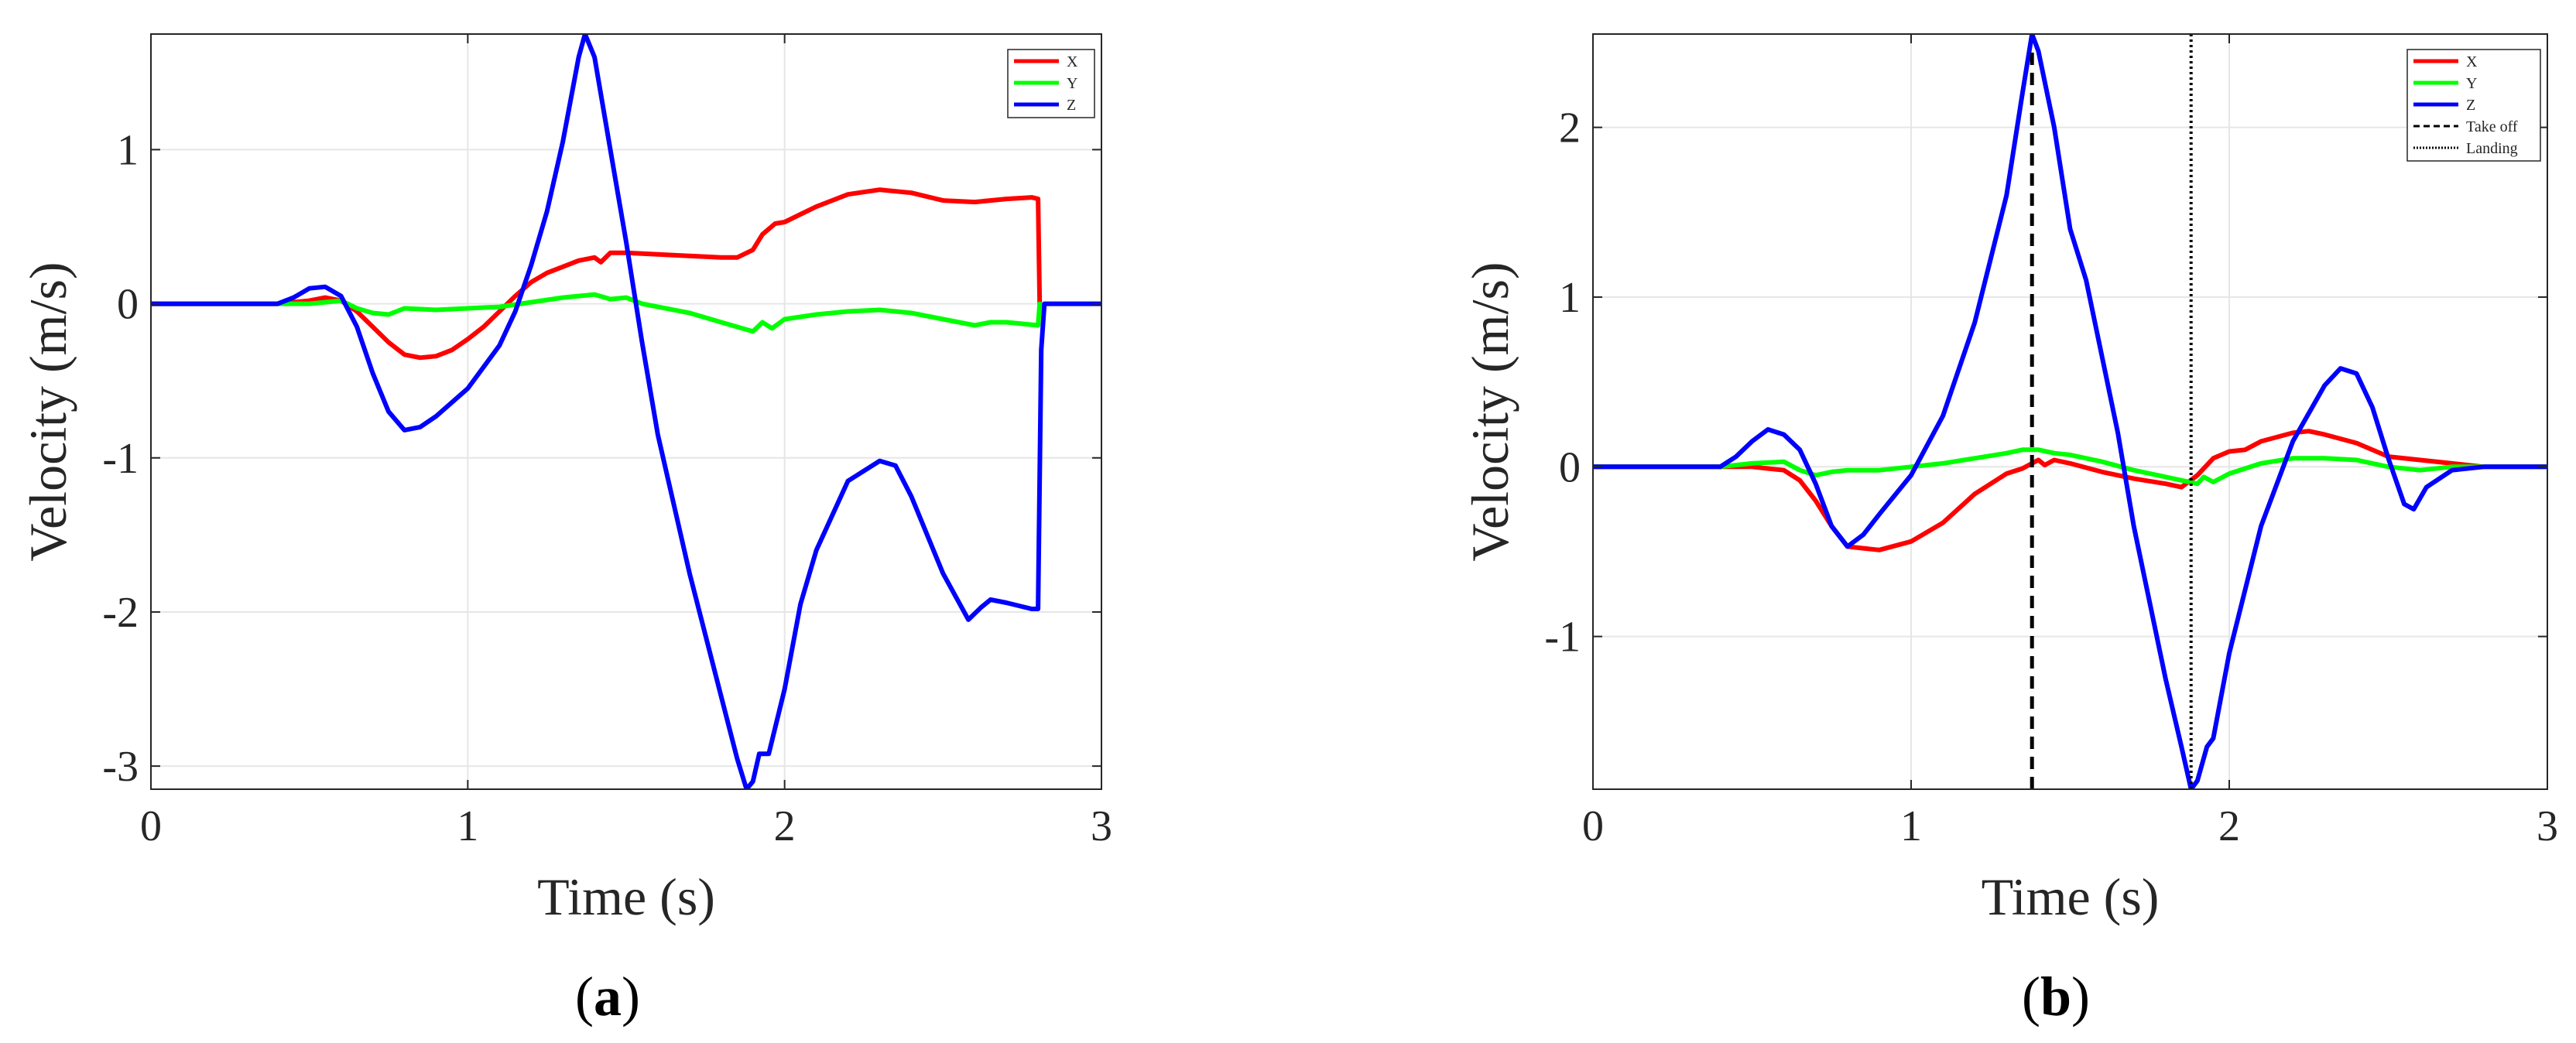 The image size is (2576, 1043). Describe the element at coordinates (120, 613) in the screenshot. I see `y-tick-label: -2` at that location.